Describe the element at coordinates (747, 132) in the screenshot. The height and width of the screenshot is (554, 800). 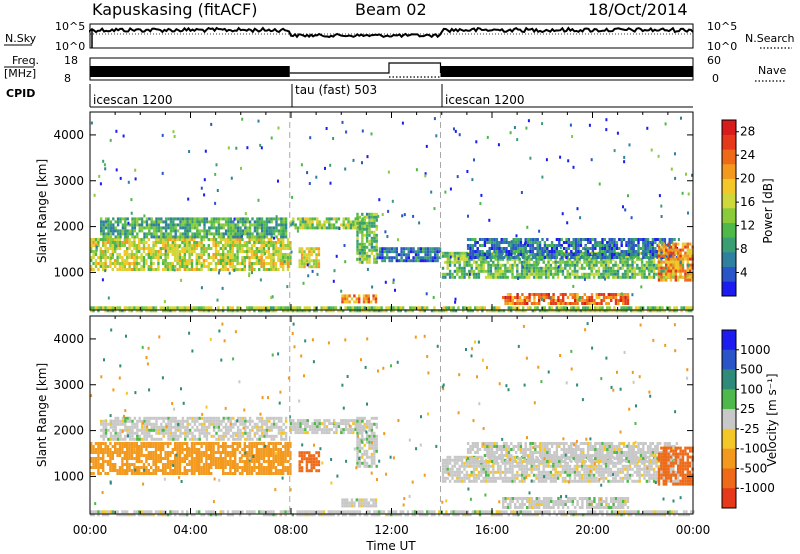
I see `power-colorbar-tick-label: 28` at that location.